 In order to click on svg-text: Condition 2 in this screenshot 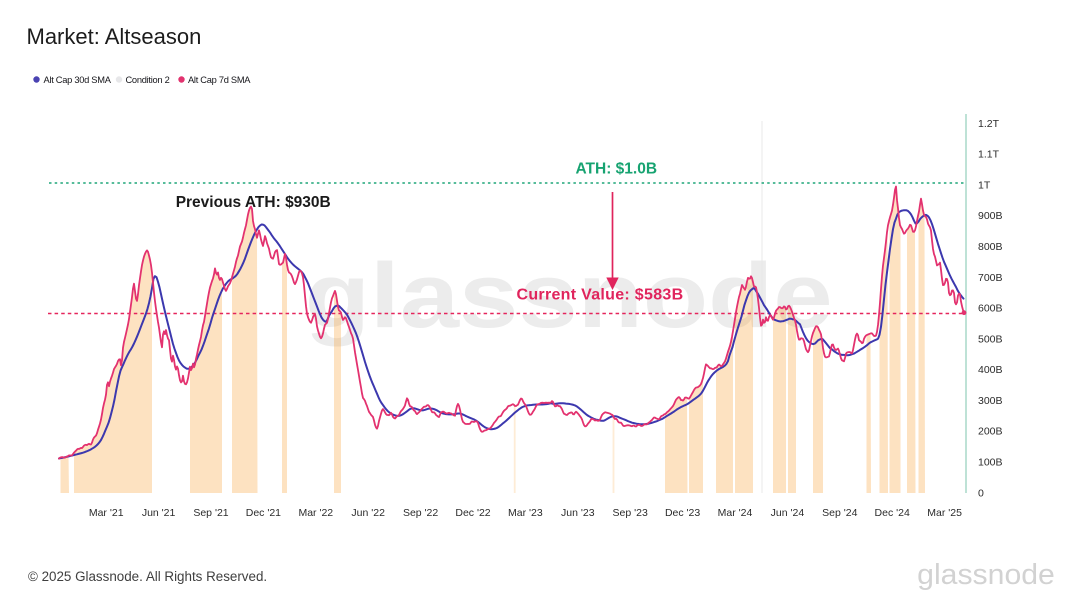, I will do `click(148, 80)`.